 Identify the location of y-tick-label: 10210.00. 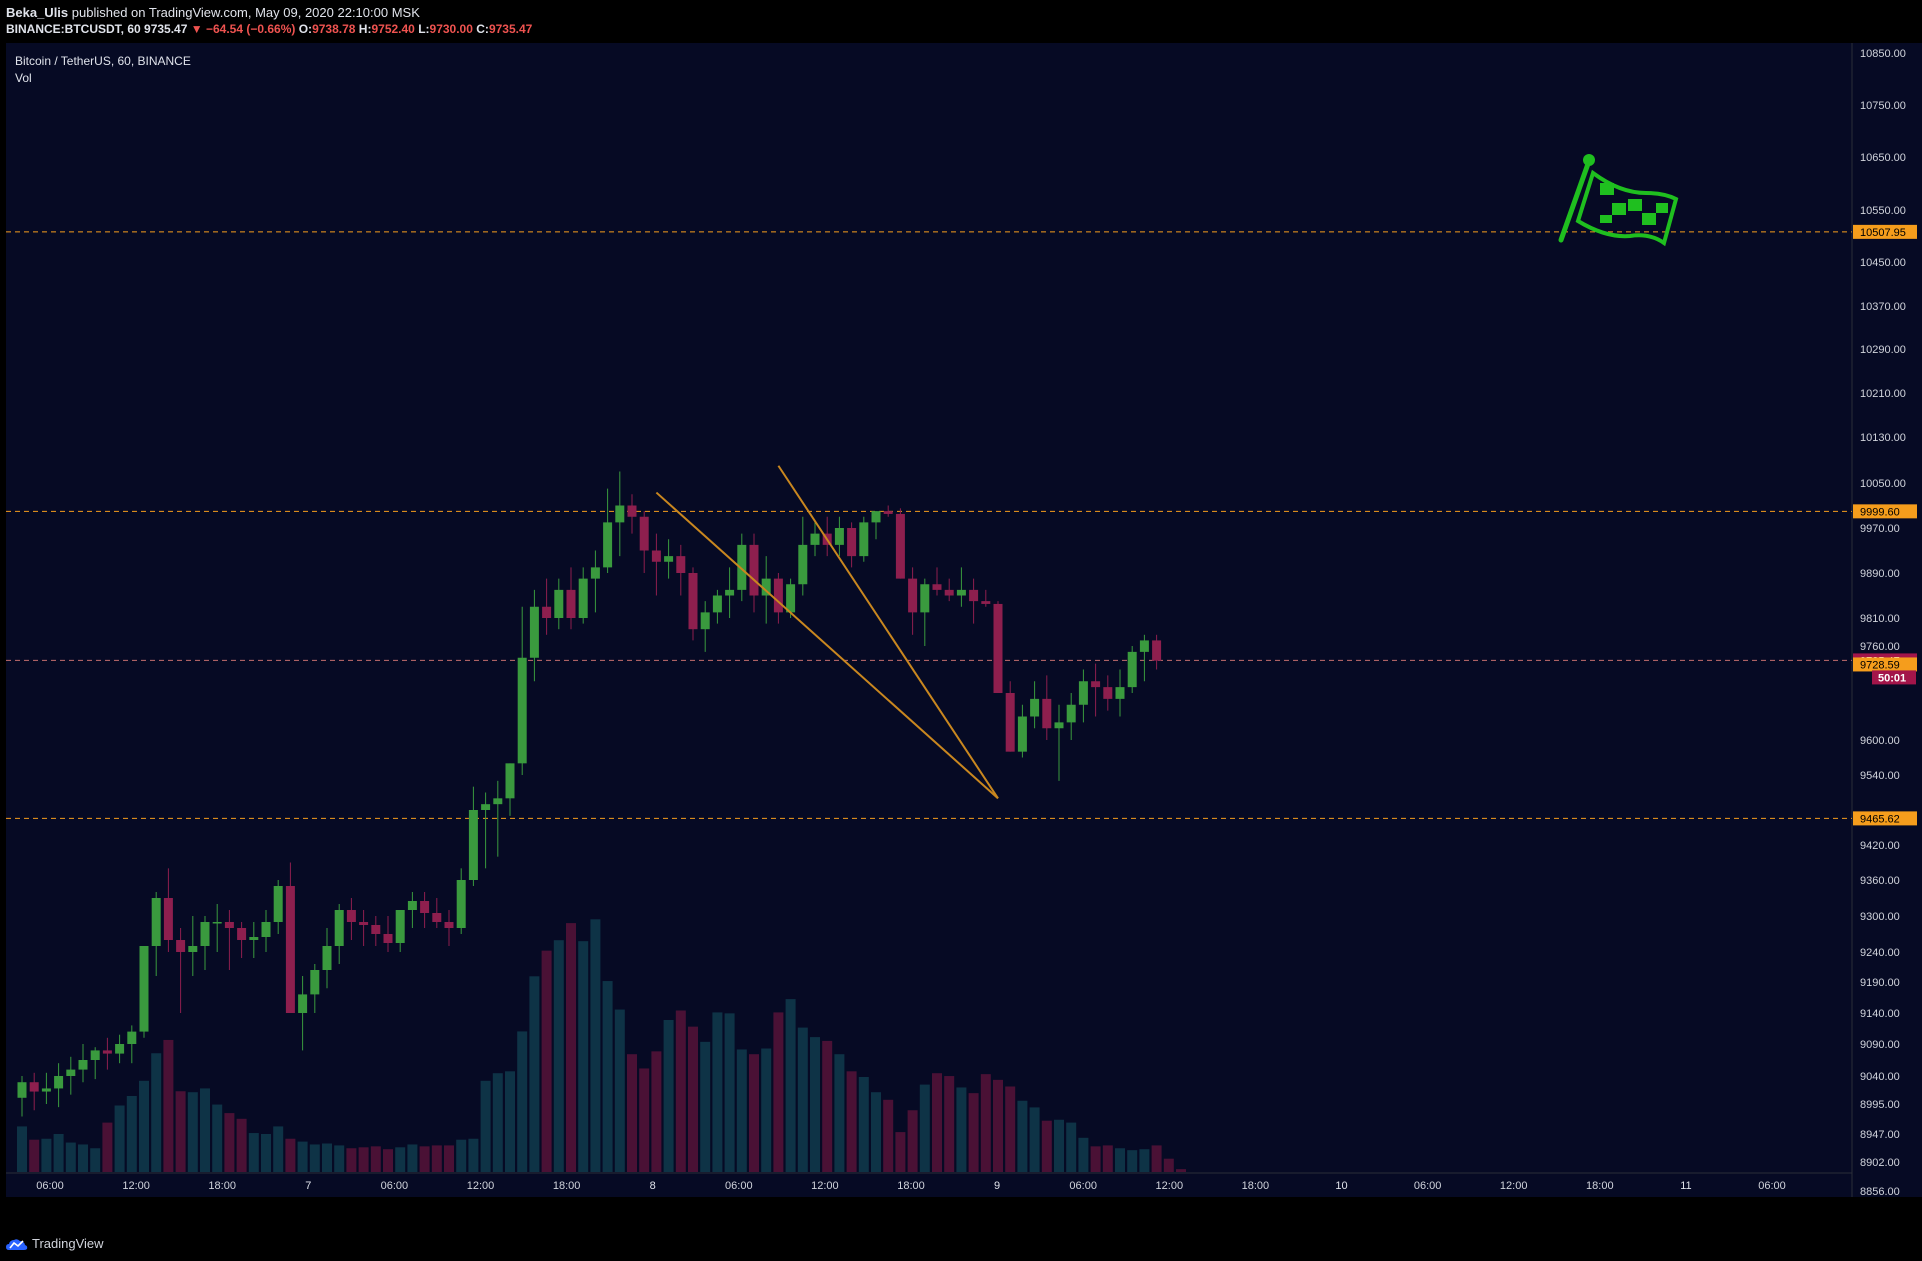
(1883, 394).